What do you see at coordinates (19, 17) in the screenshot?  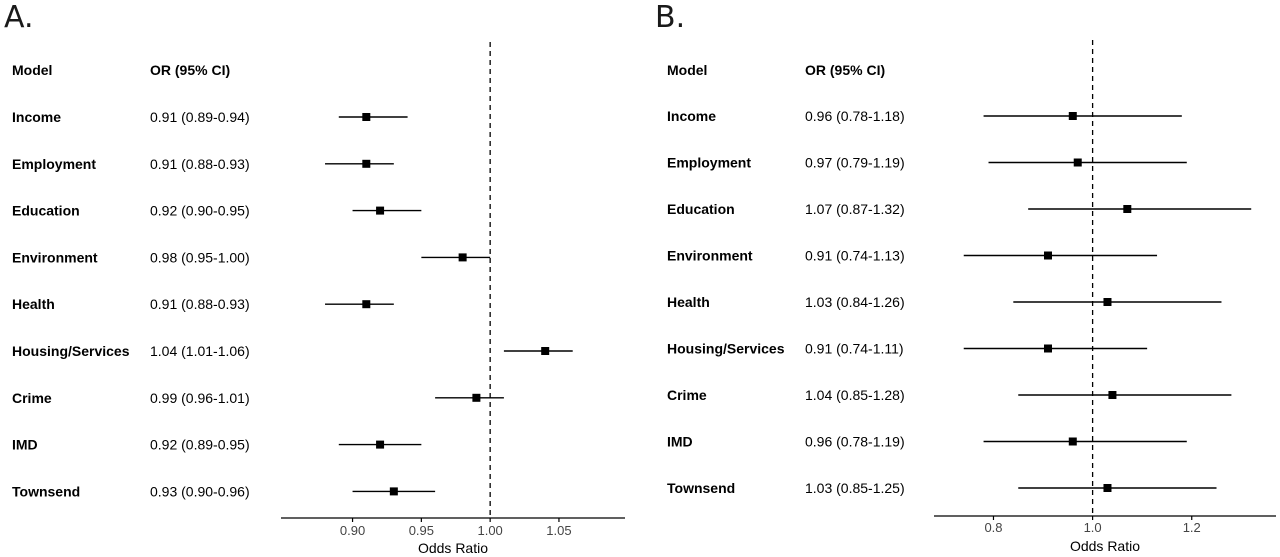 I see `panel-letter: A.` at bounding box center [19, 17].